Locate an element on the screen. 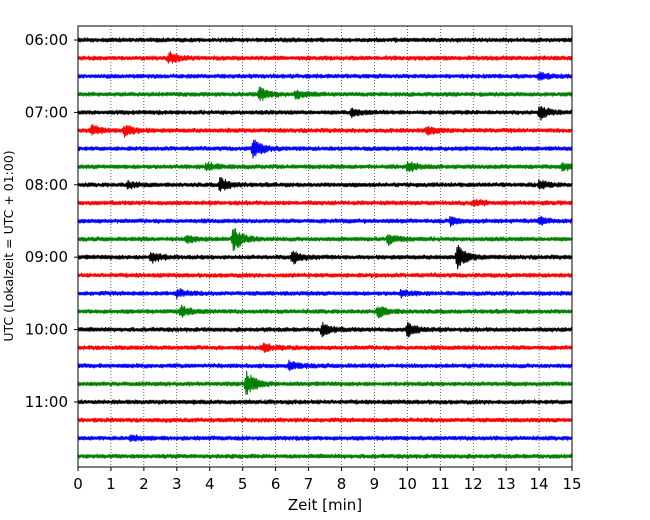  x-tick-label: 6 is located at coordinates (276, 484).